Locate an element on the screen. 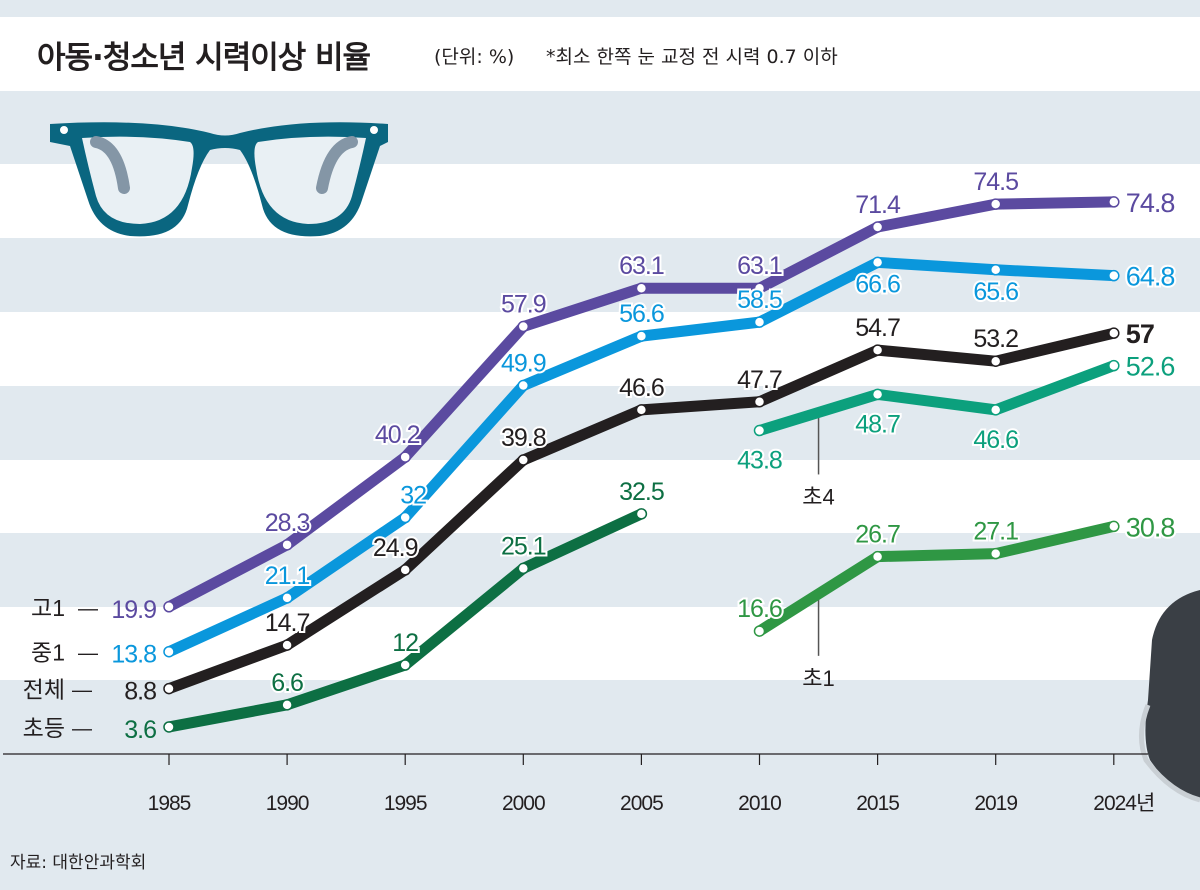 This screenshot has width=1200, height=890. data-label: 71.4 is located at coordinates (878, 205).